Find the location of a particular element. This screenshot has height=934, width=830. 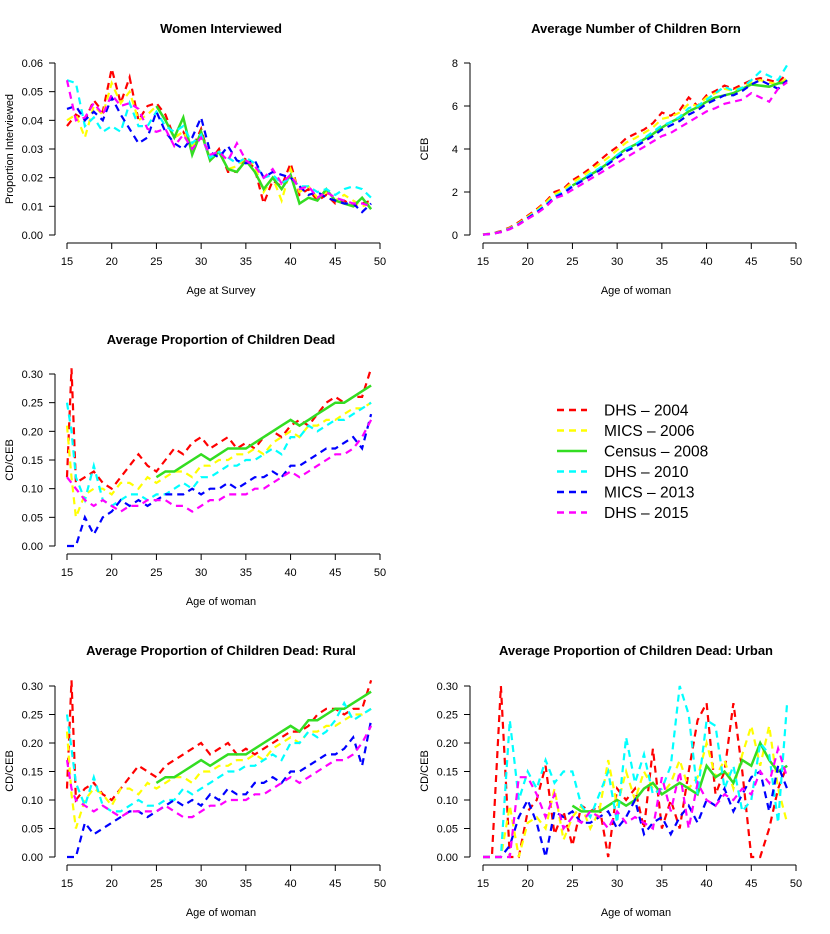

y-tick-label: 0 is located at coordinates (455, 236).